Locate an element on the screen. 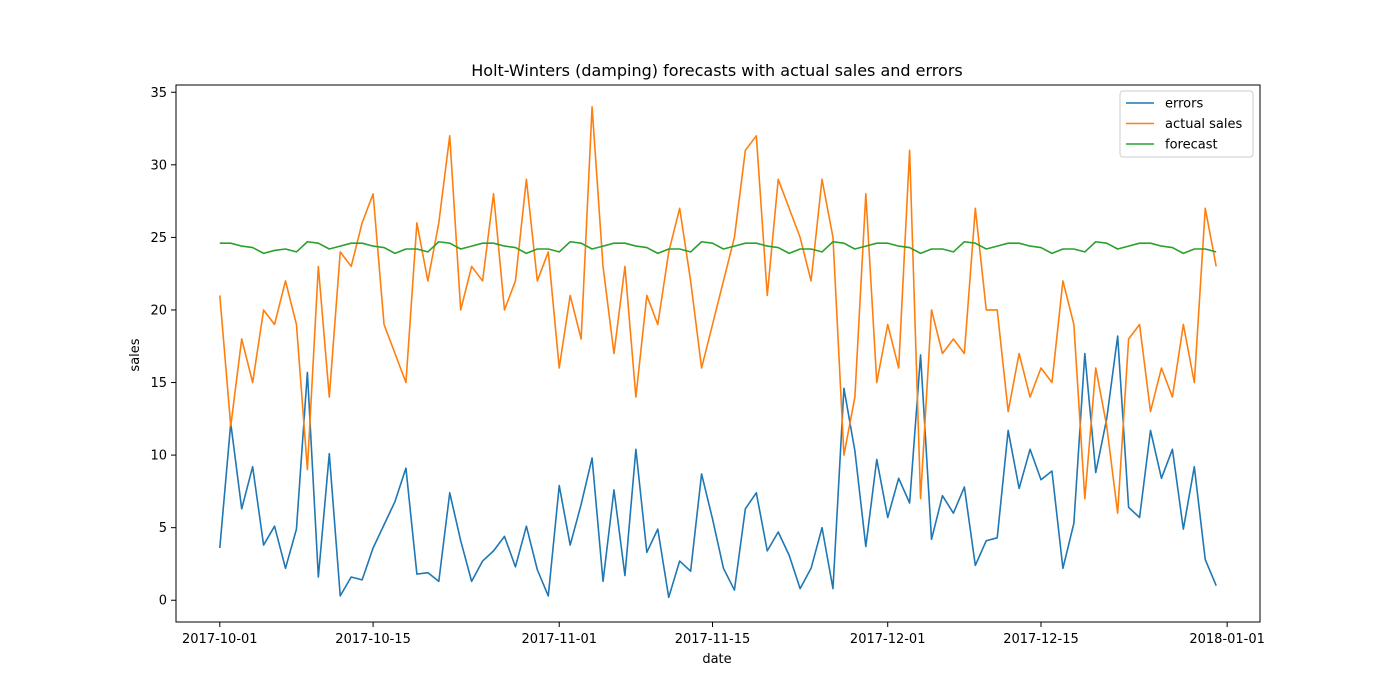  y-tick-label: 0 is located at coordinates (163, 601).